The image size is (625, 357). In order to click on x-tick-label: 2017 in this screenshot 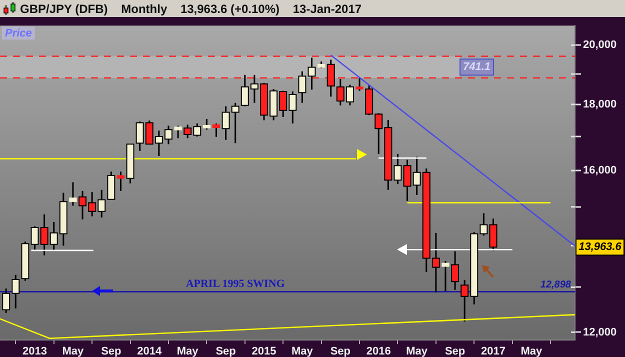, I will do `click(493, 351)`.